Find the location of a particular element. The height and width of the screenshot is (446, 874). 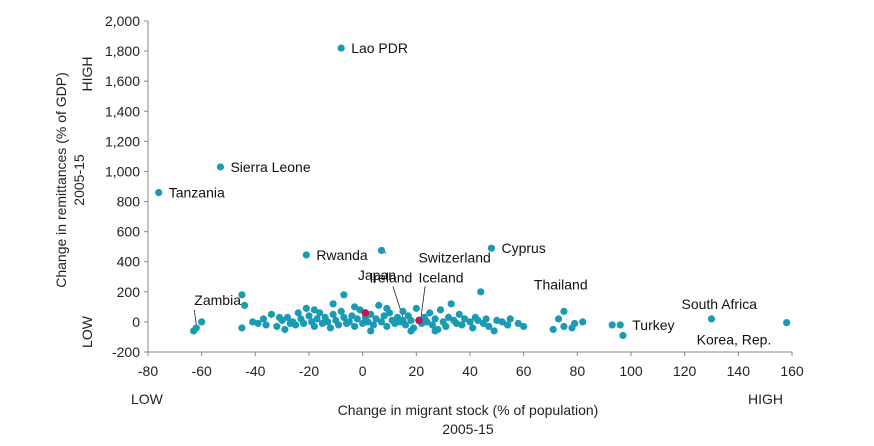

x-tick-label: 140 is located at coordinates (739, 371).